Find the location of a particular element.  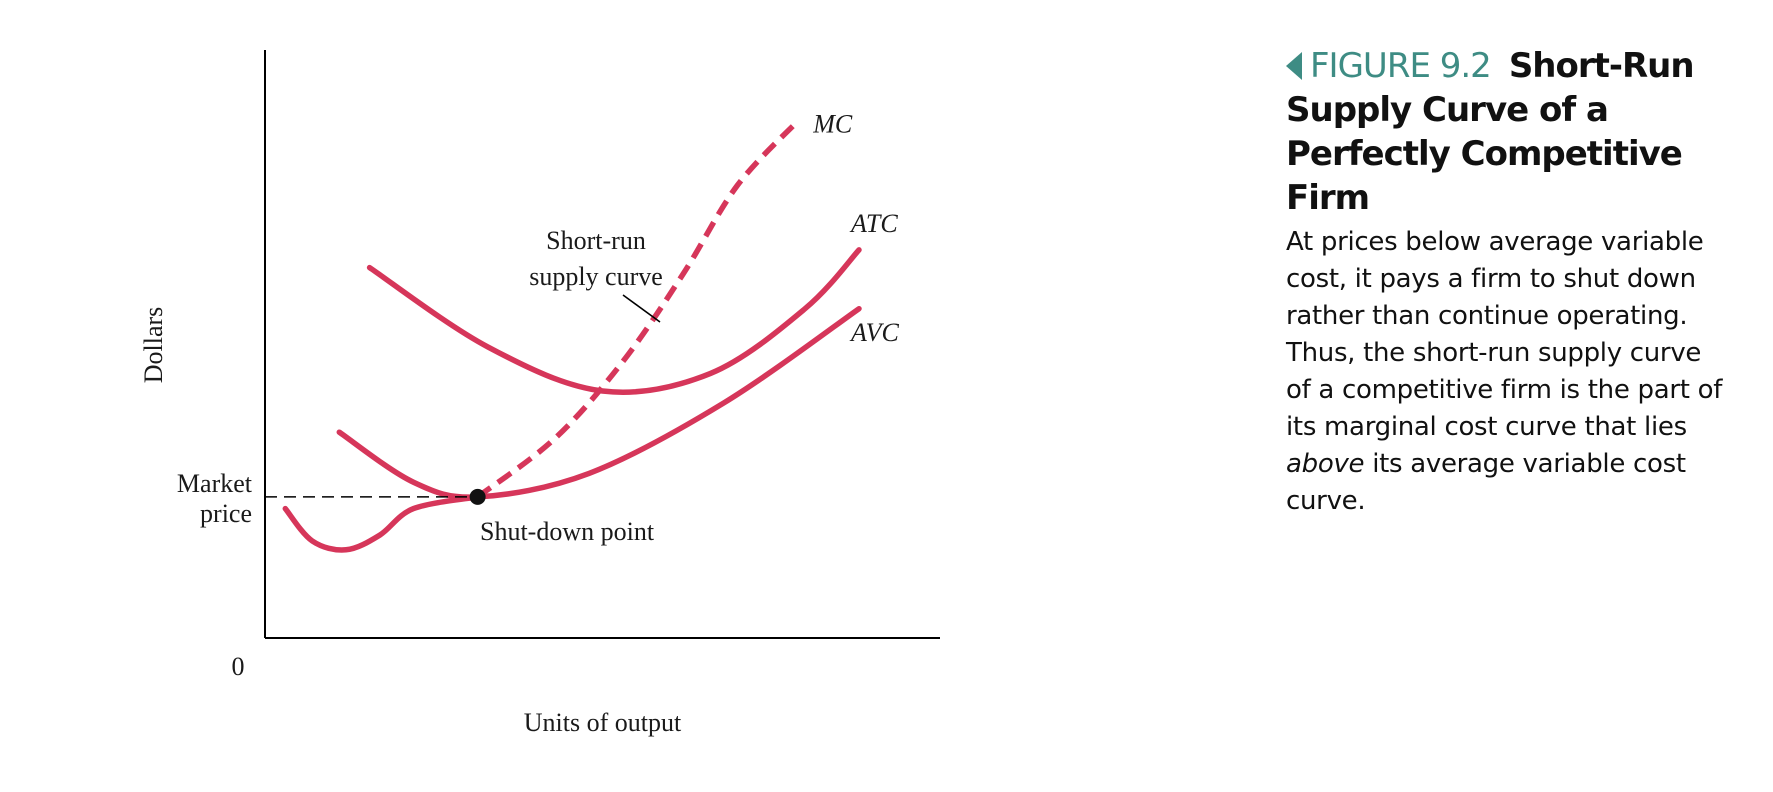

caption-text-end: its average variable cost curve. is located at coordinates (1486, 482).